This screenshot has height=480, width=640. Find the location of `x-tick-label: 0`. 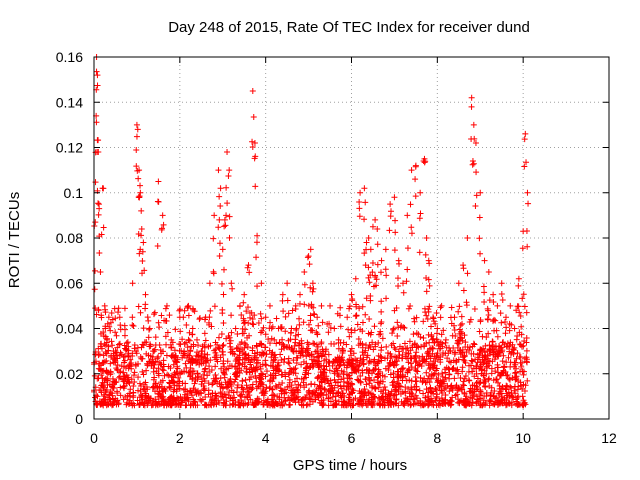

x-tick-label: 0 is located at coordinates (94, 438).